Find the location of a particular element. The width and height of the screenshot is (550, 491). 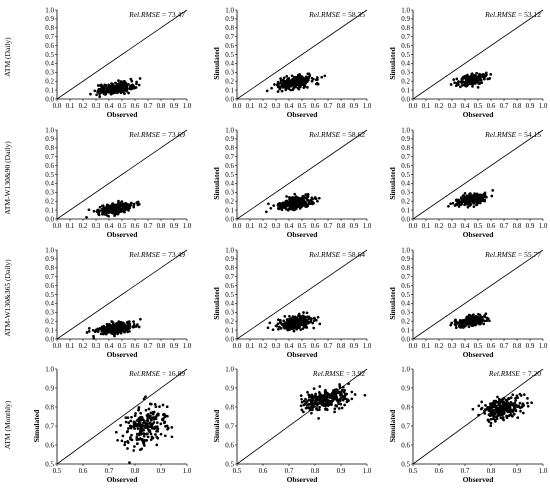

rmse-key: Rel.RMSE is located at coordinates (504, 373).